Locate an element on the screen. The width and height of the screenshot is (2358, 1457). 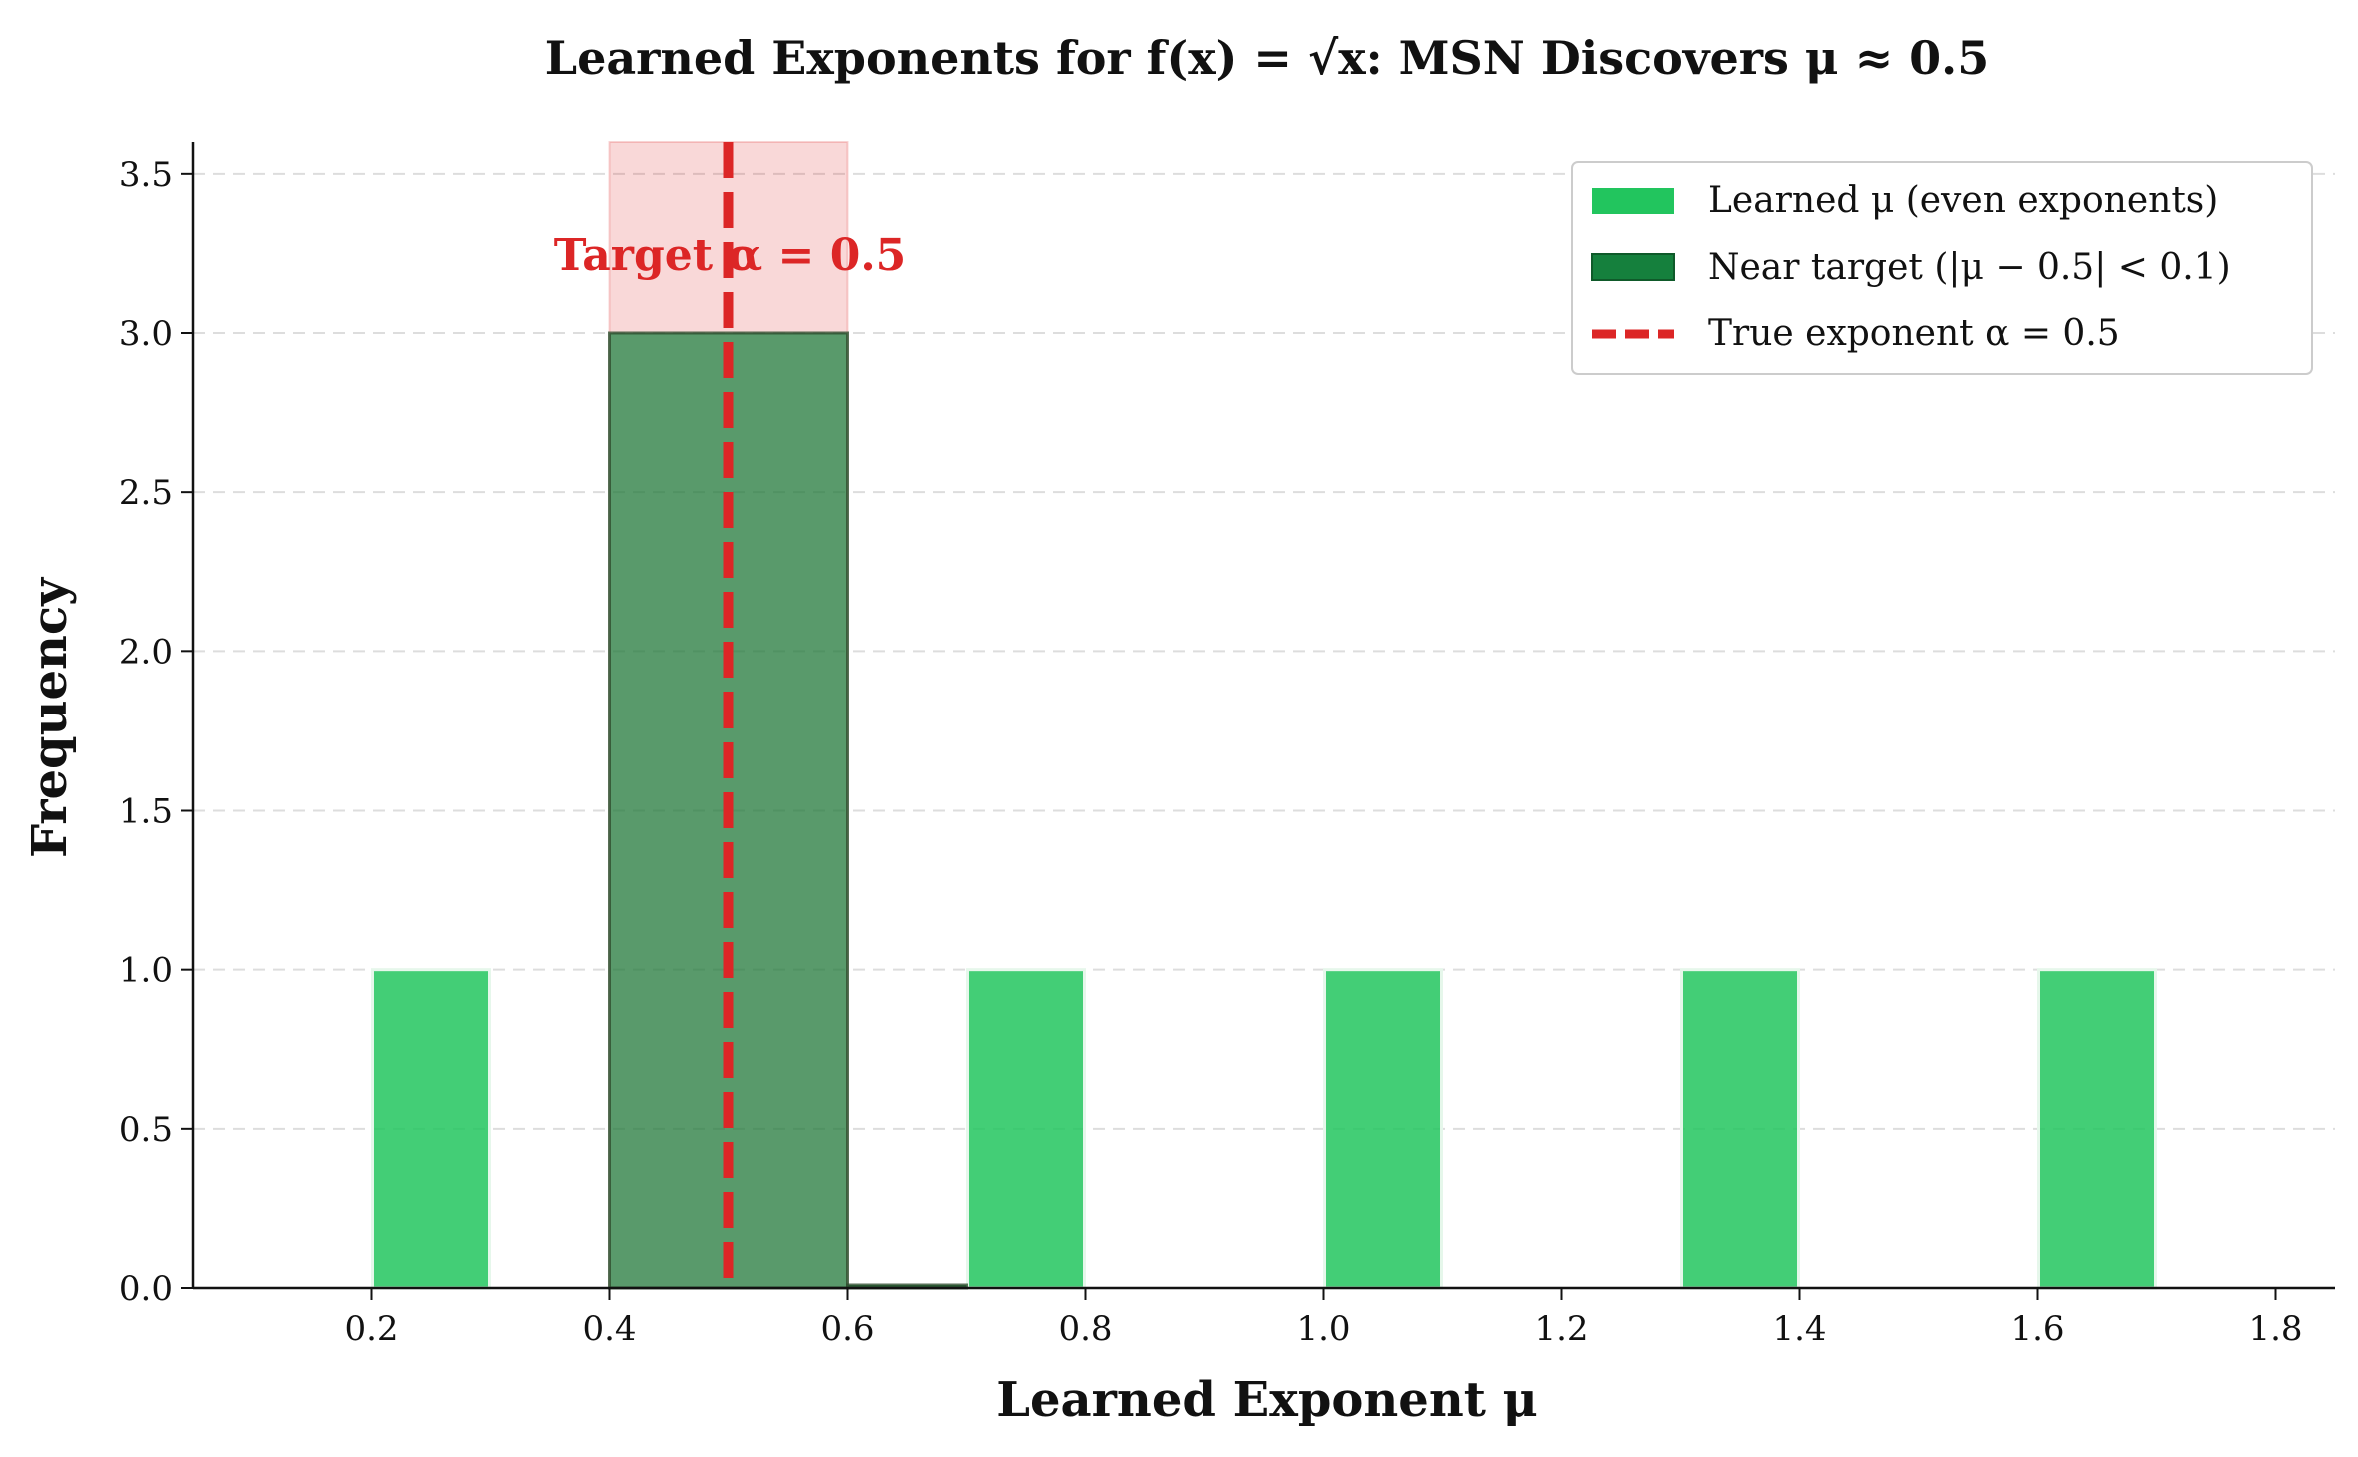
legend-entry-learned: Learned μ (even exponents) is located at coordinates (1963, 200).